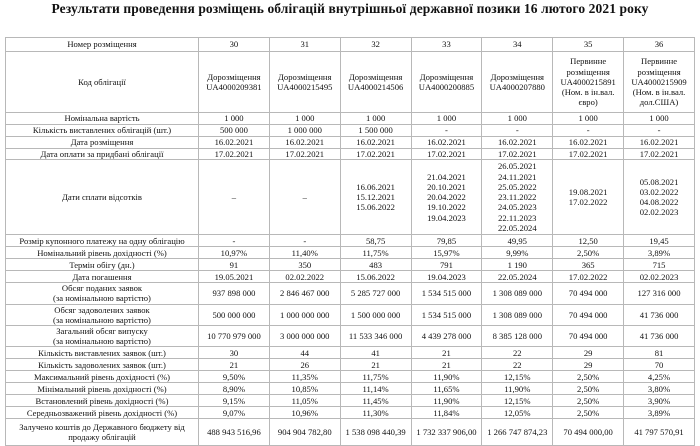 This screenshot has height=446, width=700. I want to click on table-cell: 1 500 000, so click(375, 130).